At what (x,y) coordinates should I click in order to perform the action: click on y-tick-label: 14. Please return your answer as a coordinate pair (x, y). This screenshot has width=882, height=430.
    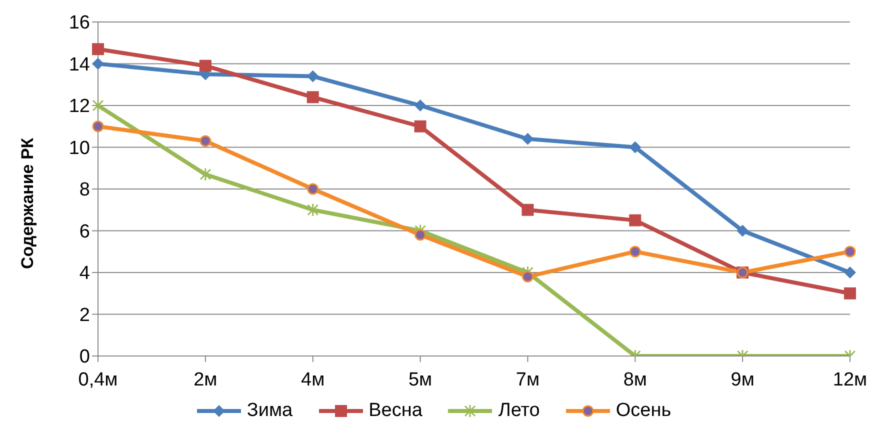
    Looking at the image, I should click on (79, 65).